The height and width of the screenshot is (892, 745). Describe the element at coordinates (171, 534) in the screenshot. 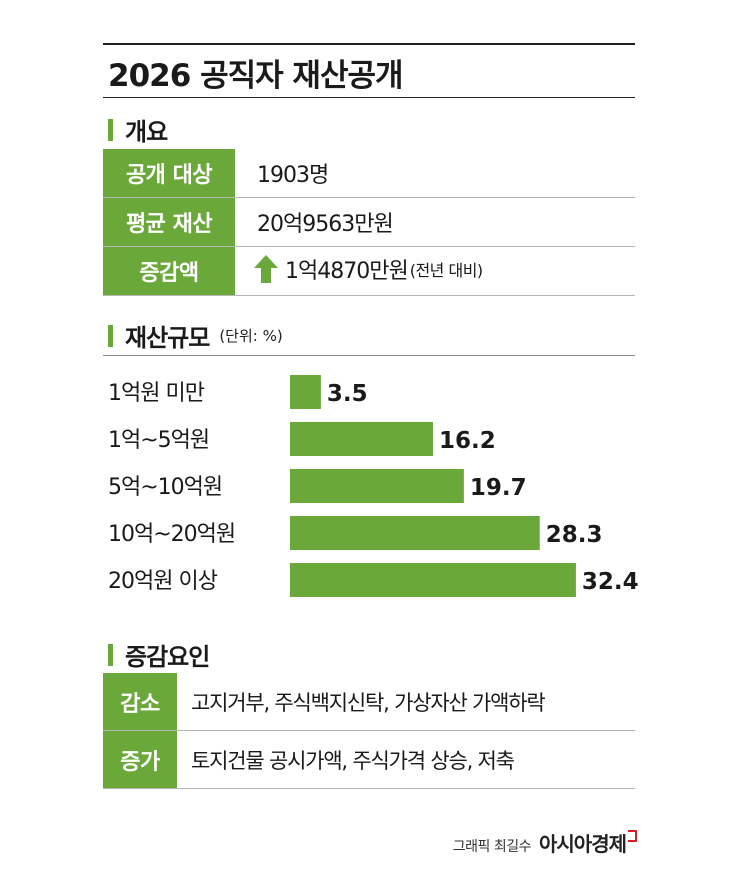

I see `category-label: 10억~20억원` at that location.